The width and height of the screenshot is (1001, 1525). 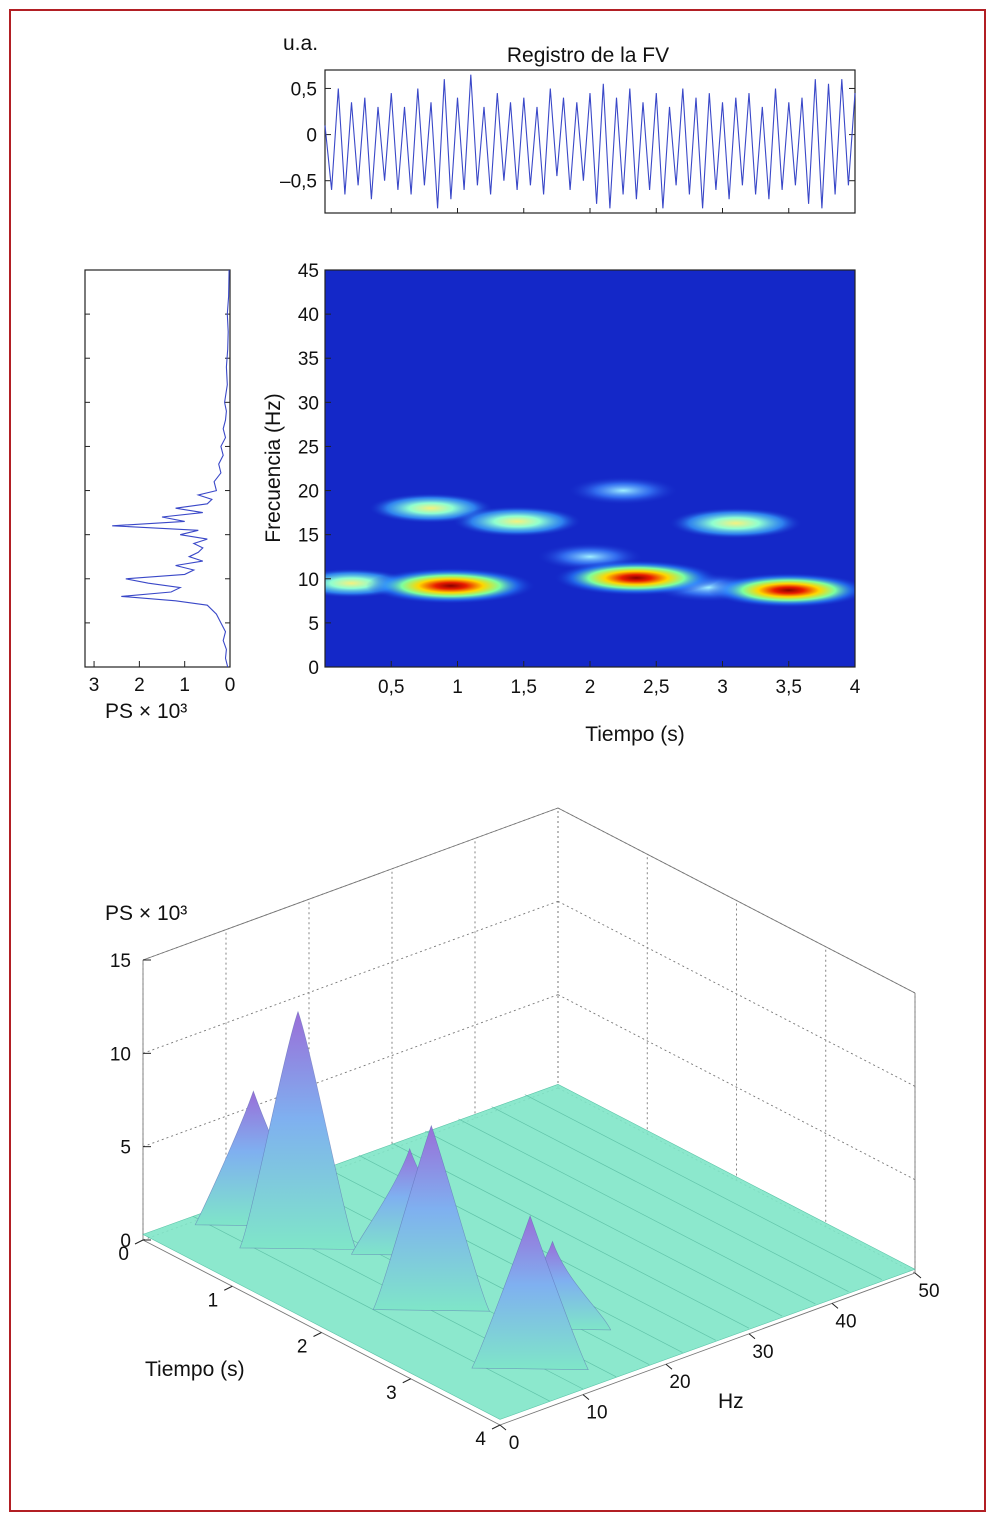 I want to click on spectrogram-x-tick-label: 2,5, so click(x=656, y=687).